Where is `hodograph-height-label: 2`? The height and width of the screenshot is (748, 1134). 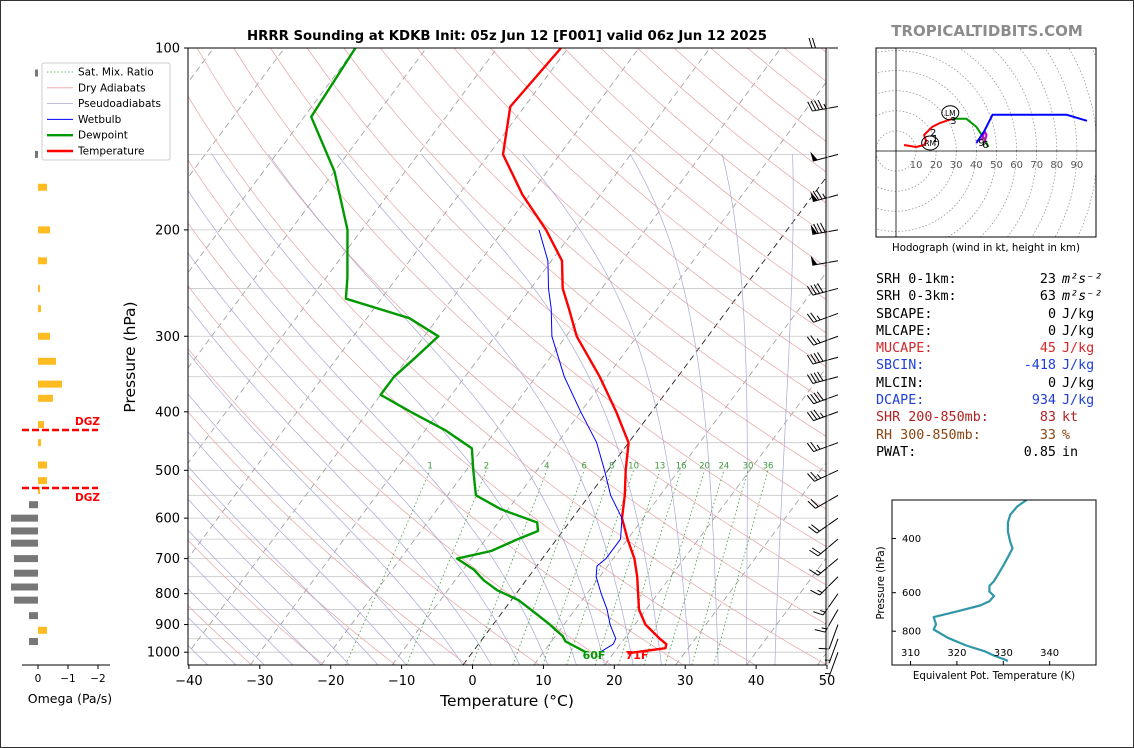 hodograph-height-label: 2 is located at coordinates (933, 133).